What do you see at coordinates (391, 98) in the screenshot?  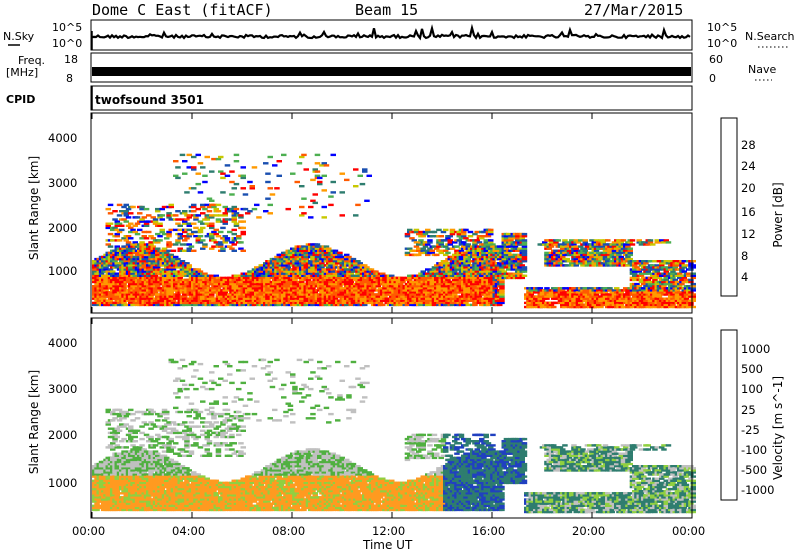 I see `cpid-panel-frame` at bounding box center [391, 98].